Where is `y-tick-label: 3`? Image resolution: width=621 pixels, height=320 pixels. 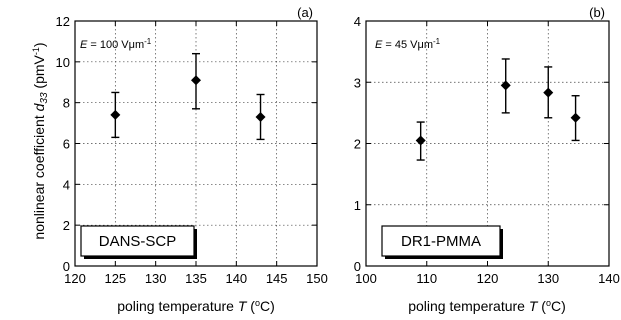
y-tick-label: 3 is located at coordinates (357, 82).